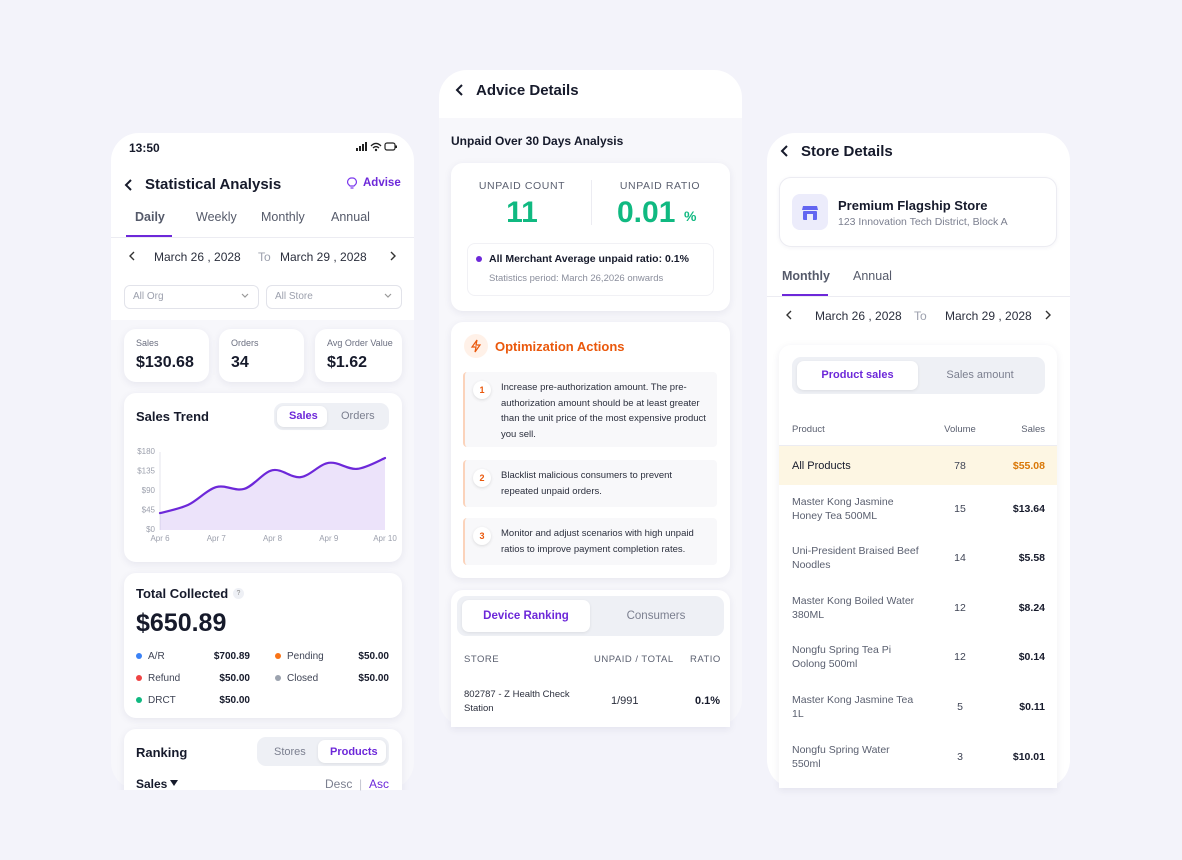 The width and height of the screenshot is (1182, 860). I want to click on legend-label: Closed, so click(303, 678).